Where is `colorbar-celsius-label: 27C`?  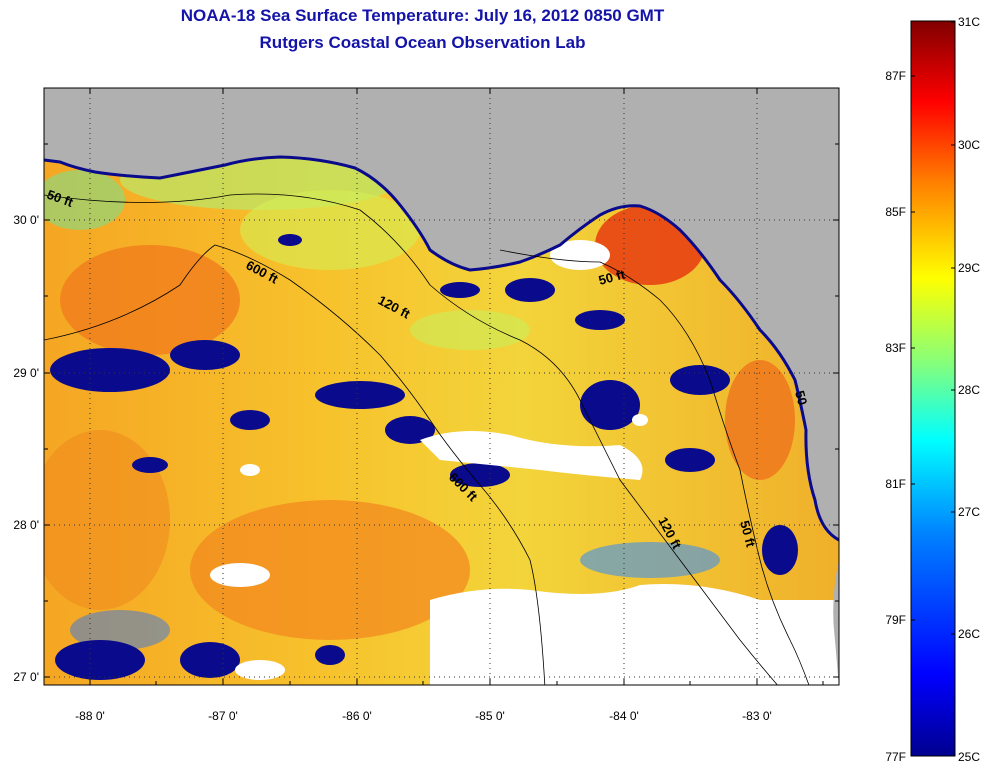 colorbar-celsius-label: 27C is located at coordinates (969, 512).